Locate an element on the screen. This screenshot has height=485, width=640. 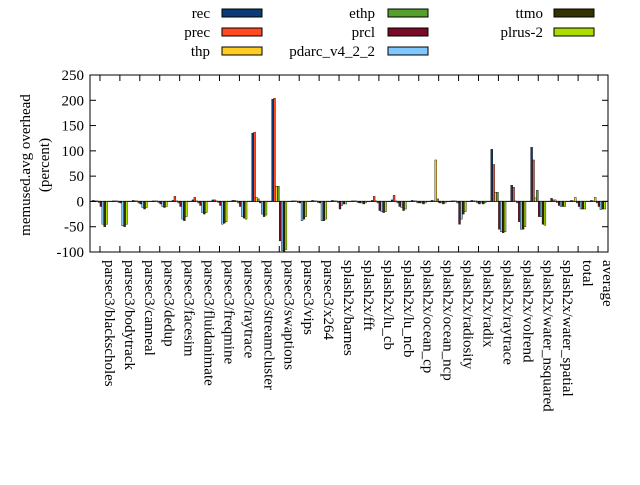
bar-prcl-splash2x/fft is located at coordinates (360, 202).